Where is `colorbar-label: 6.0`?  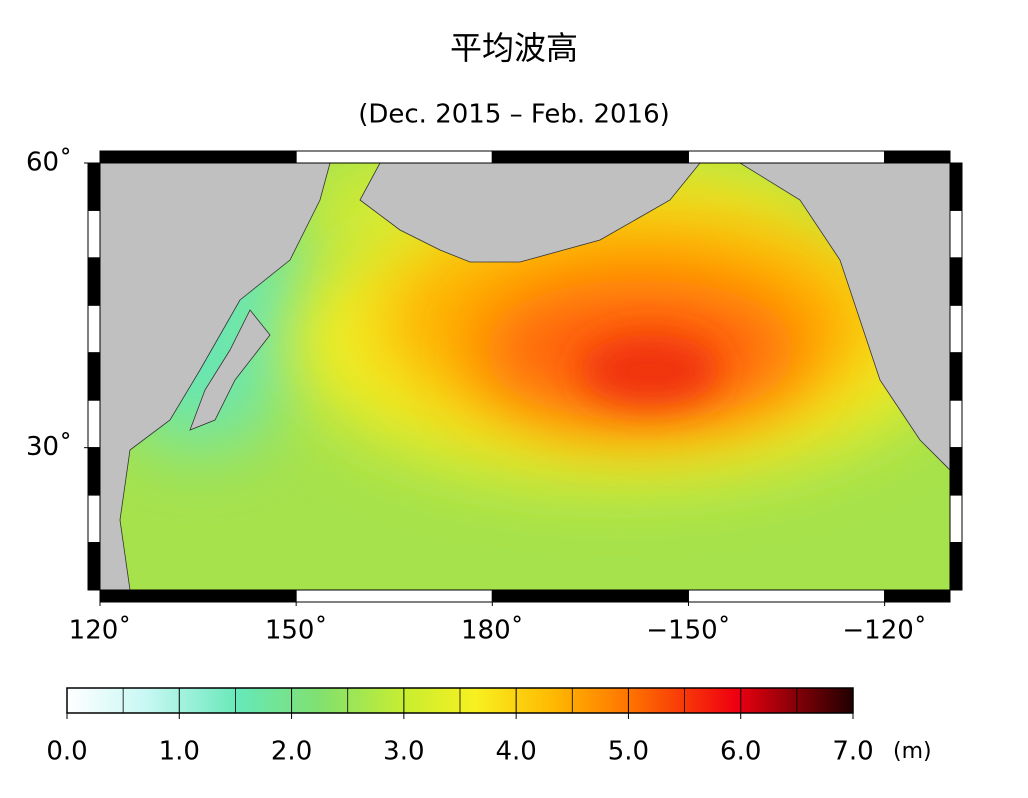
colorbar-label: 6.0 is located at coordinates (740, 752).